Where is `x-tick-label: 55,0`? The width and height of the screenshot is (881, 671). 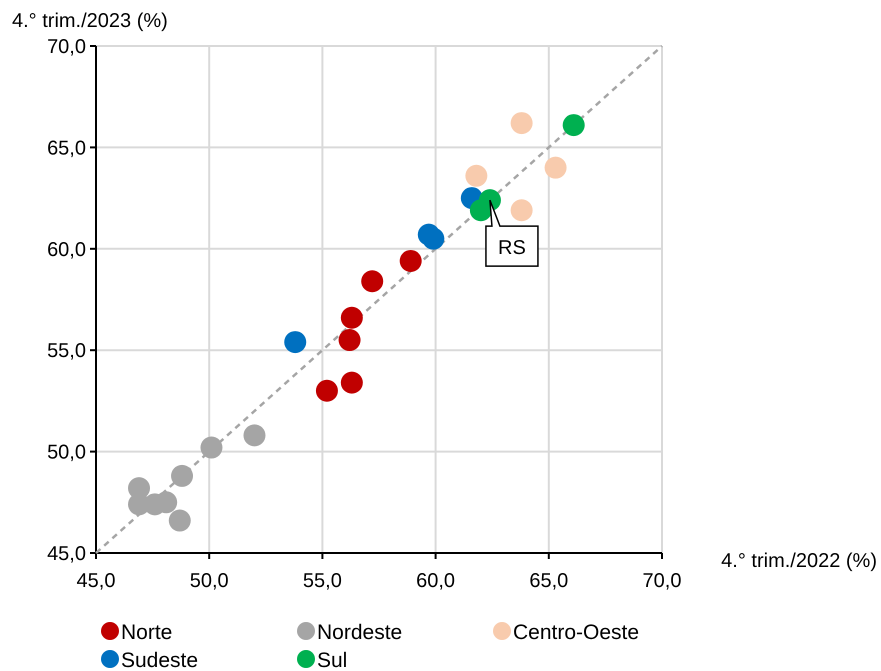 x-tick-label: 55,0 is located at coordinates (322, 581).